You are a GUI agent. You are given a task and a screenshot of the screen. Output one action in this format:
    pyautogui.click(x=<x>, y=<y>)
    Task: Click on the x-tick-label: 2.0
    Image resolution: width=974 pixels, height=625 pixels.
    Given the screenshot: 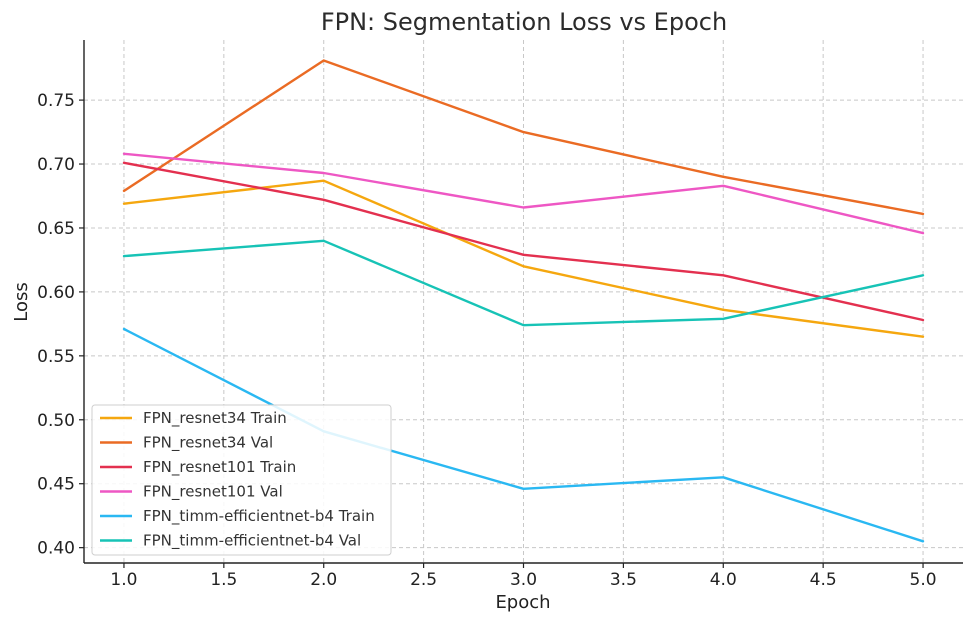 What is the action you would take?
    pyautogui.click(x=323, y=580)
    